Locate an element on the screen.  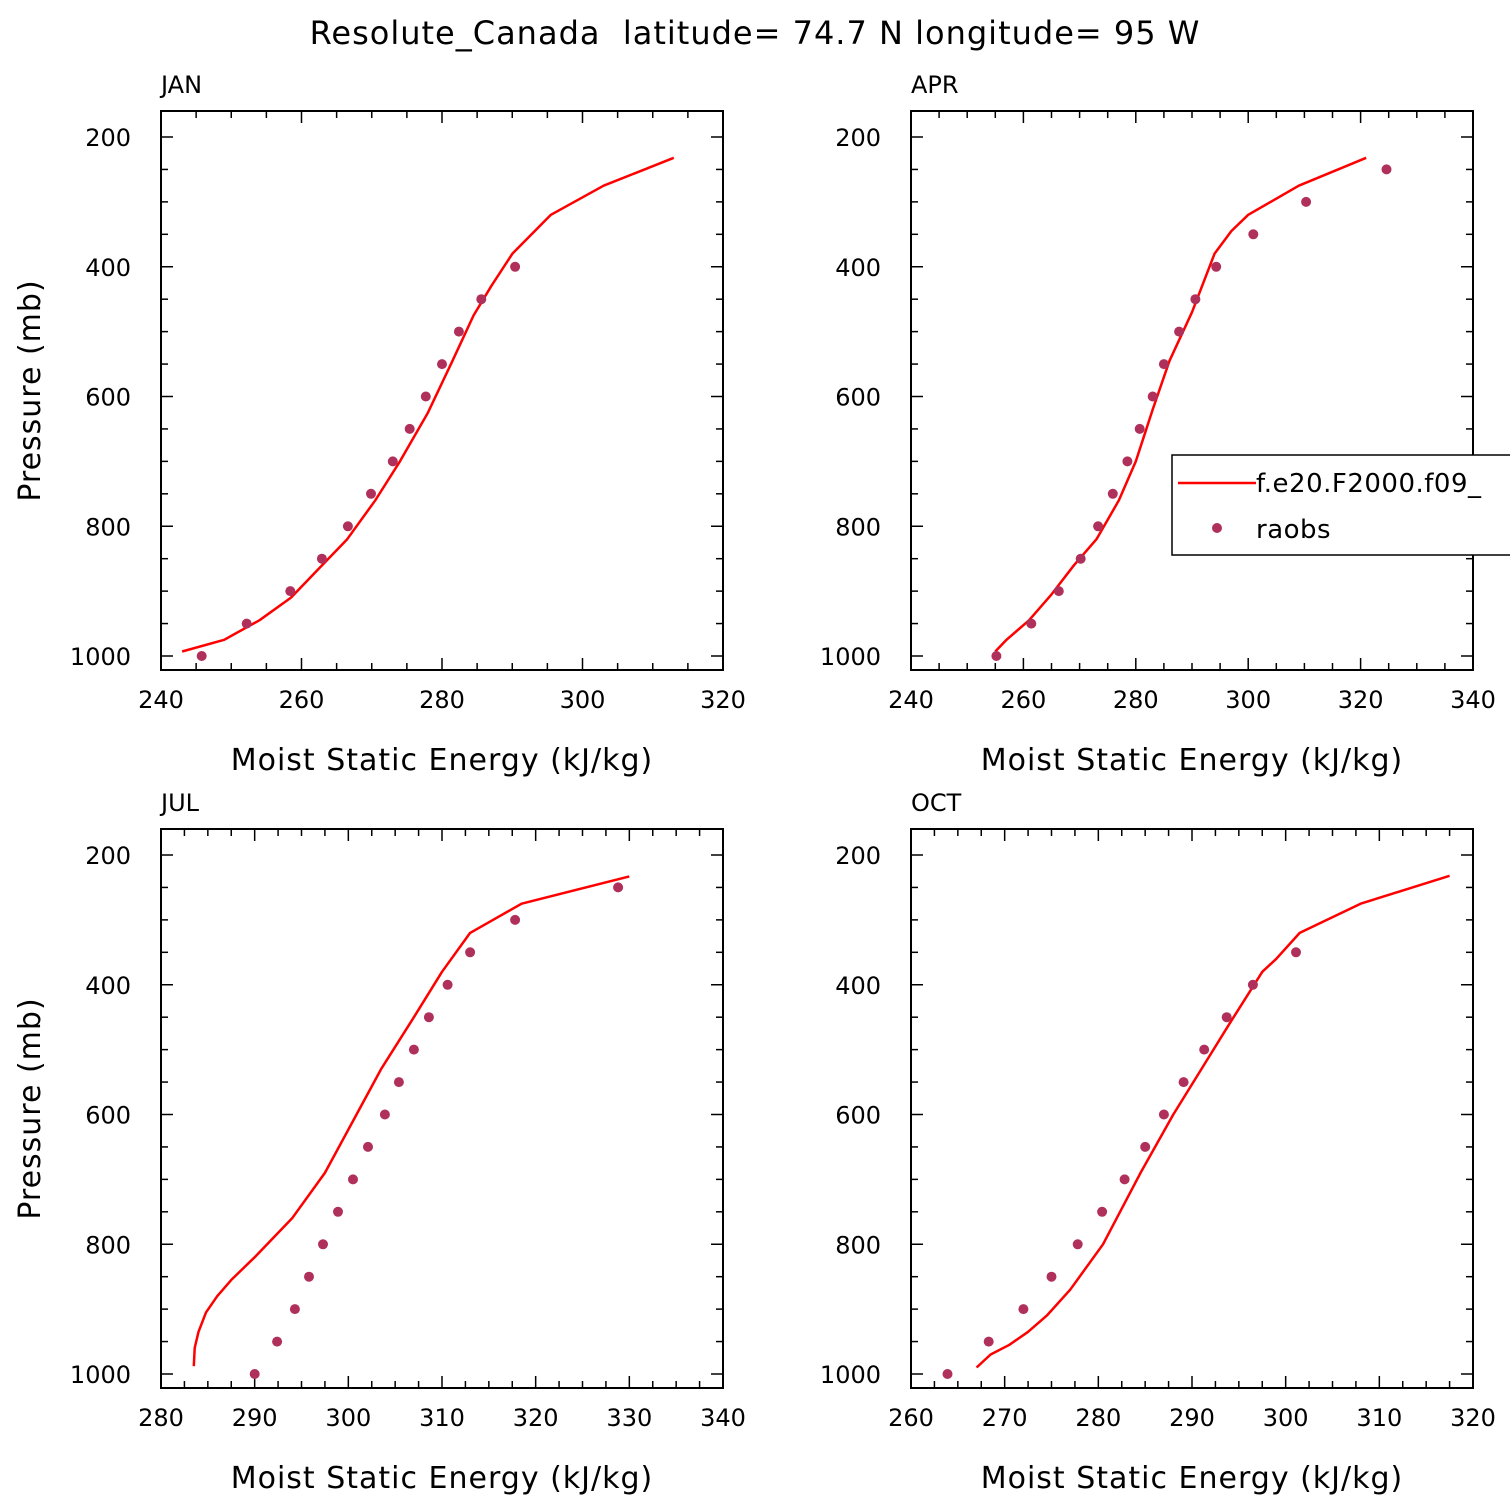
panel-month-label: OCT is located at coordinates (936, 803).